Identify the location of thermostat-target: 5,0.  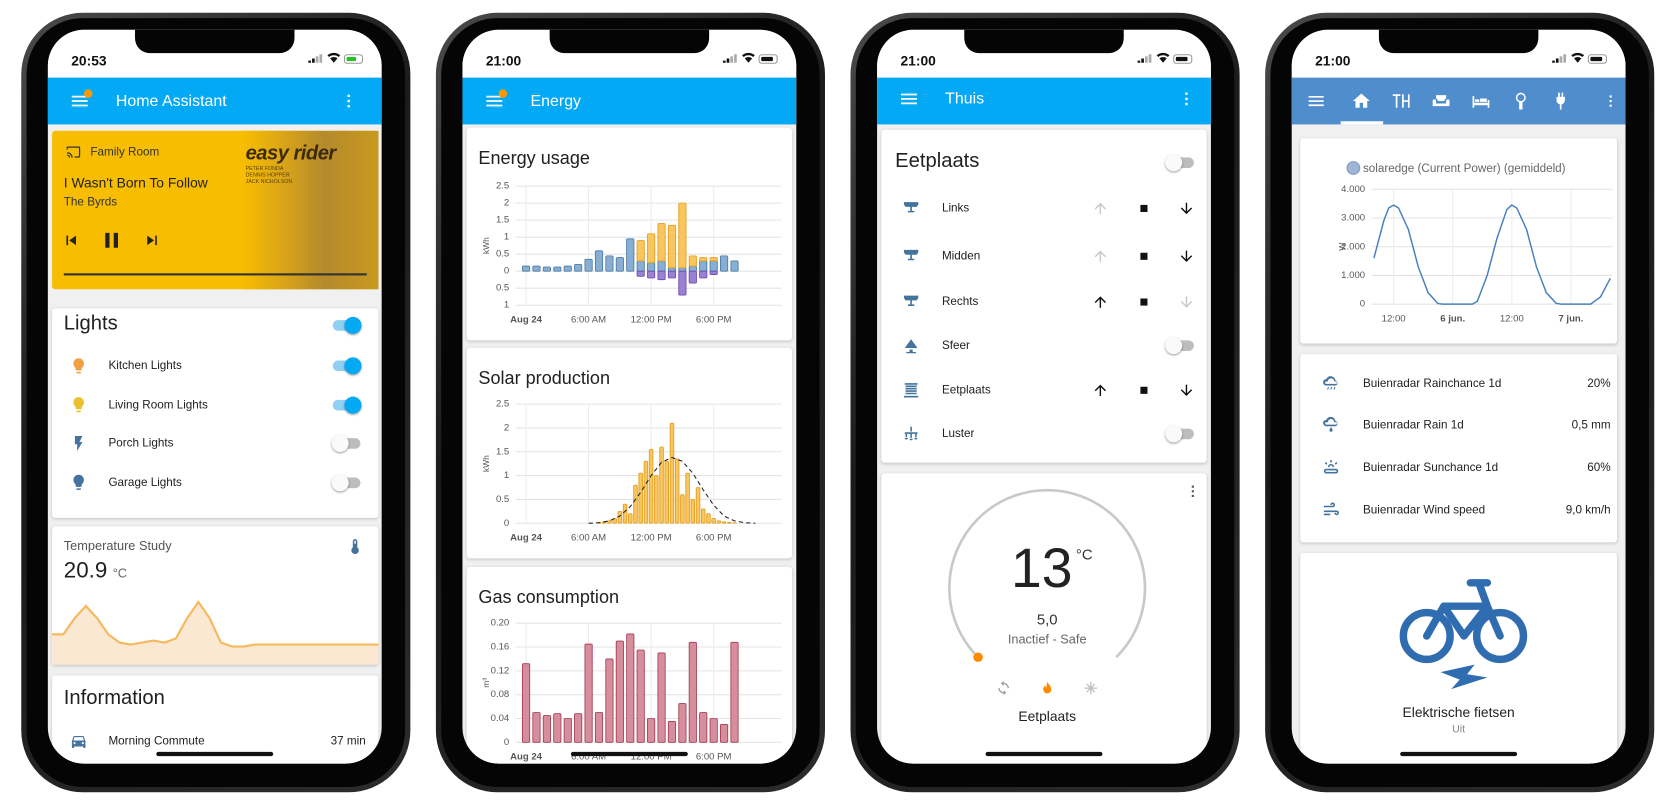
(1047, 619).